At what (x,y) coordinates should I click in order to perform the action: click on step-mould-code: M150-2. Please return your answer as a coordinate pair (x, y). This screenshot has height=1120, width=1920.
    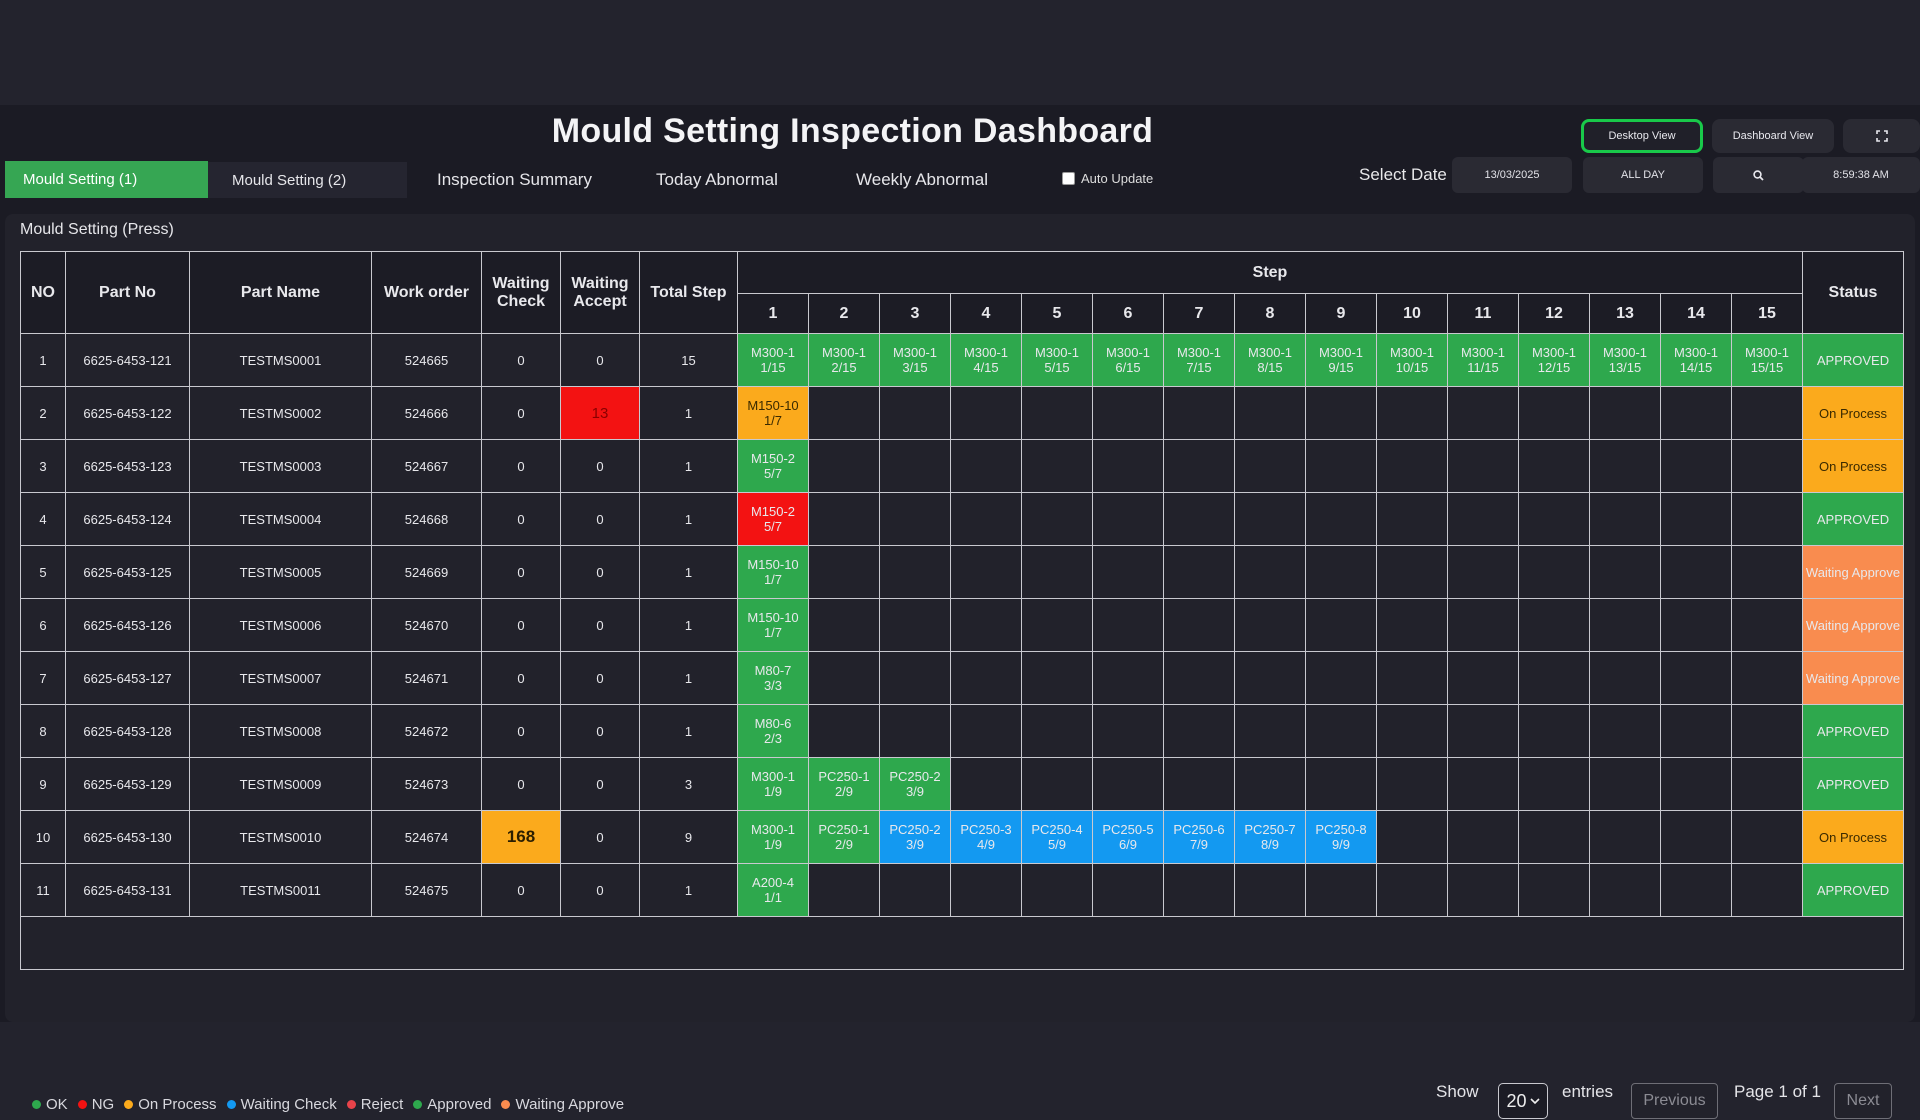
    Looking at the image, I should click on (773, 511).